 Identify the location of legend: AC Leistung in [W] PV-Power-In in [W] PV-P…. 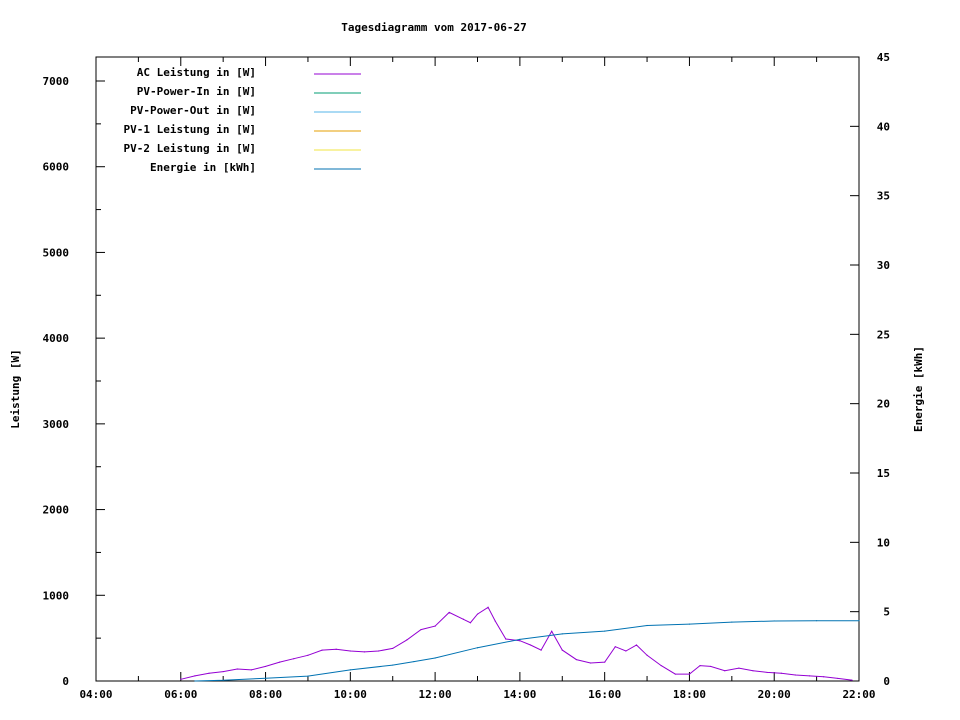
(242, 120).